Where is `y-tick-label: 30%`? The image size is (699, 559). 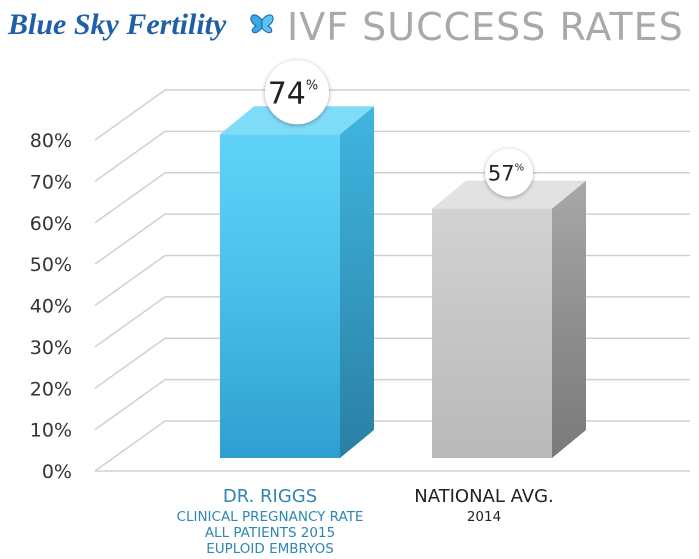
y-tick-label: 30% is located at coordinates (51, 348).